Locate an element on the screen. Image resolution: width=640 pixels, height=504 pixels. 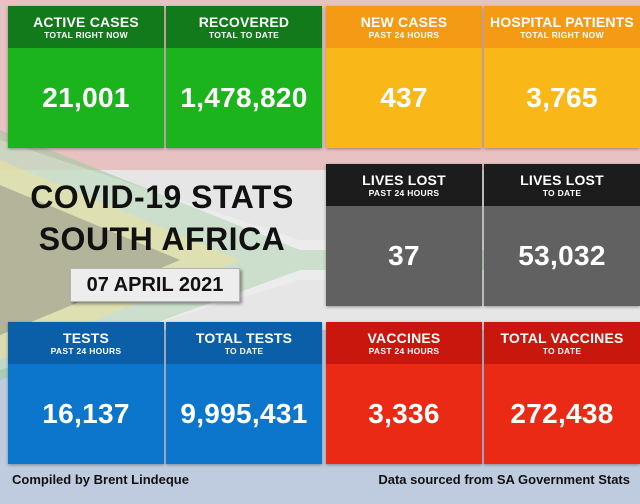
total-vaccines-card: TOTAL VACCINES TO DATE 272,438 is located at coordinates (562, 393).